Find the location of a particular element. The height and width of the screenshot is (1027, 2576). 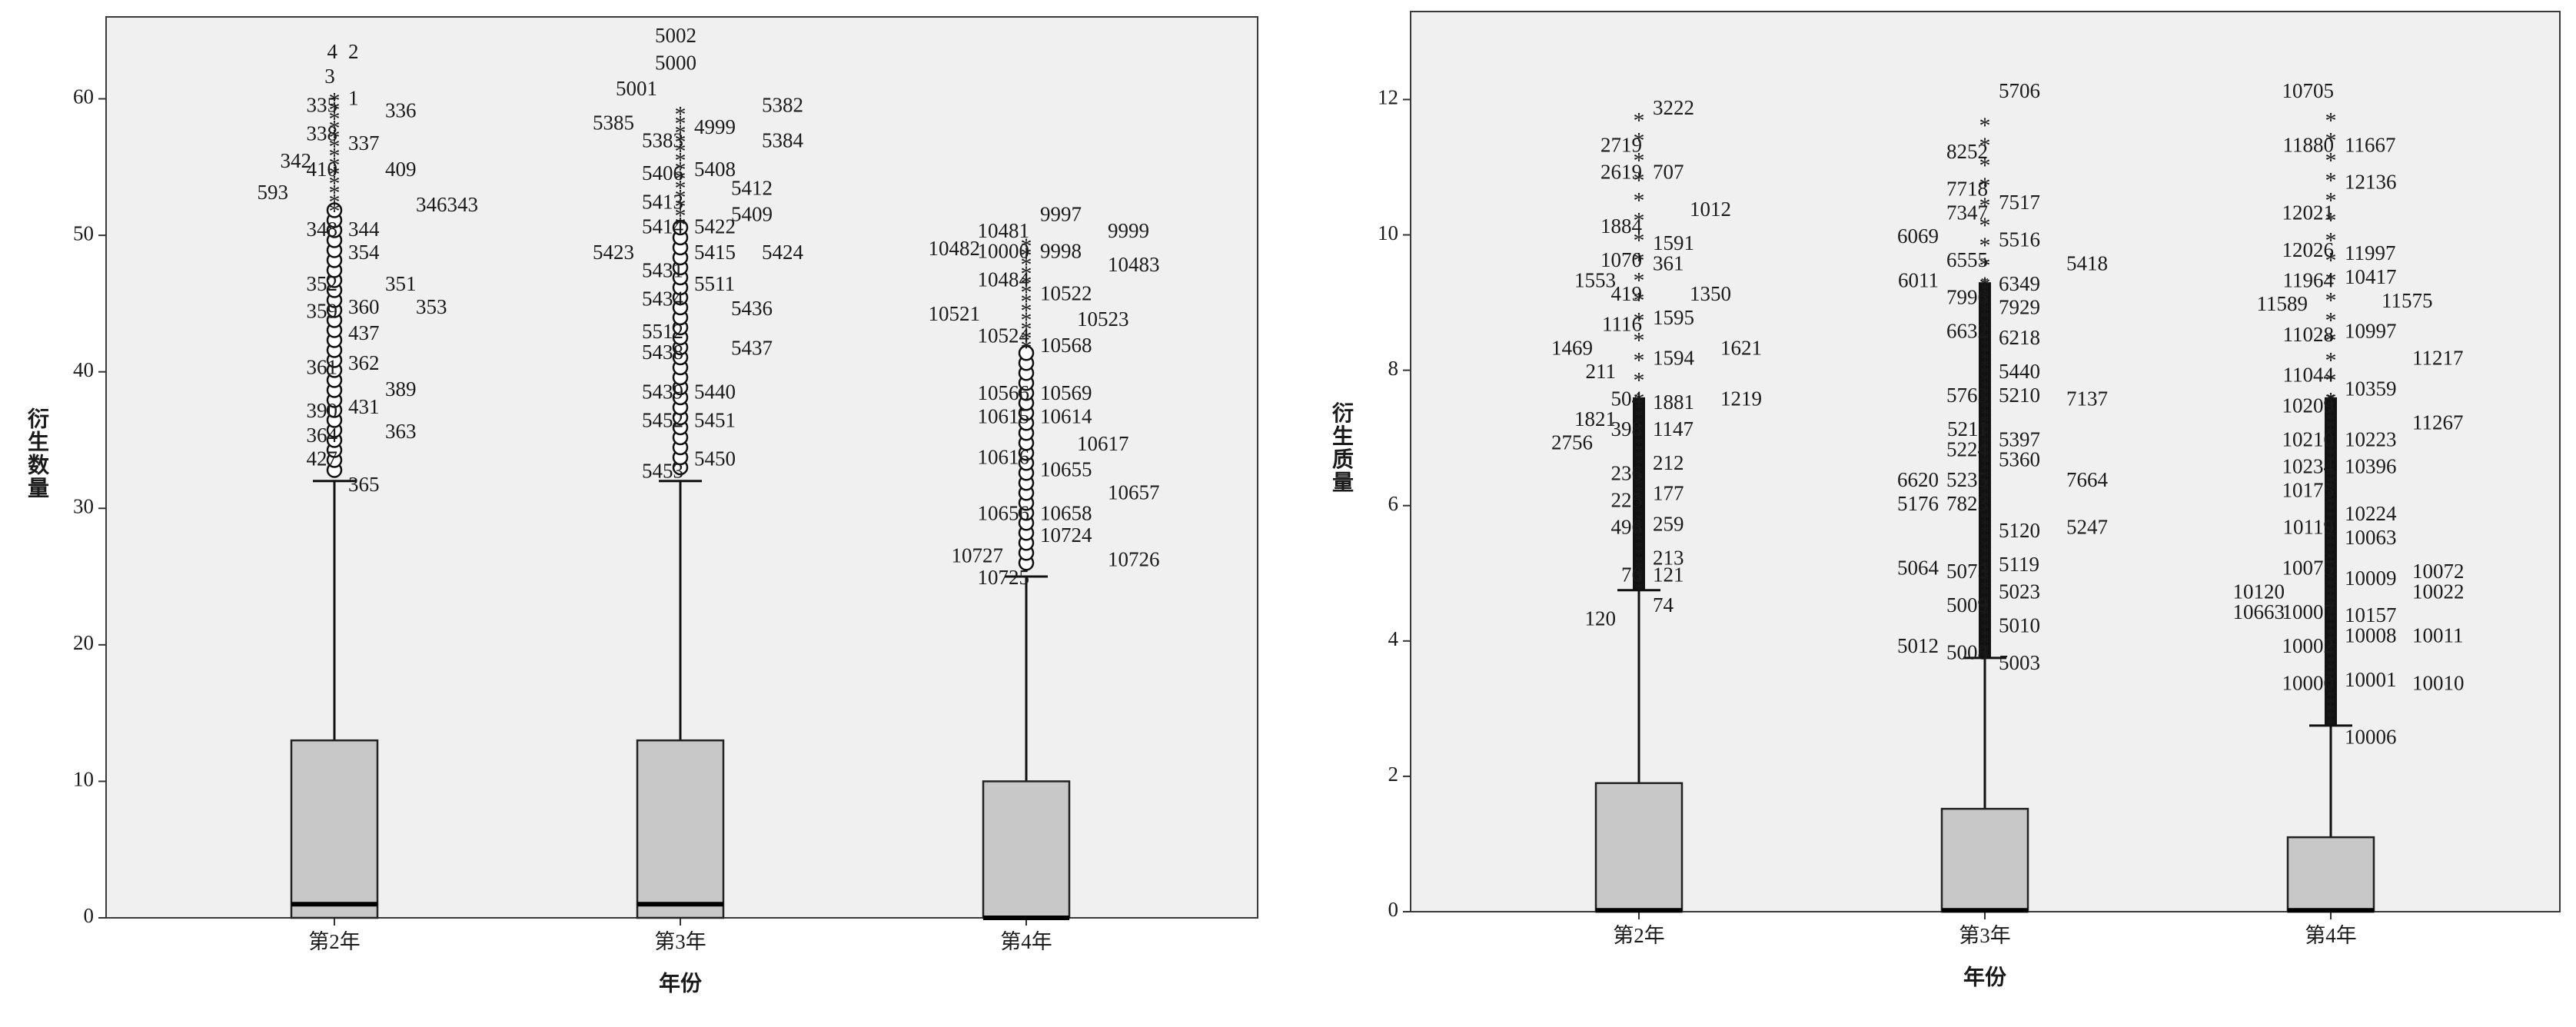

outlier-label: 10396 is located at coordinates (2371, 467).